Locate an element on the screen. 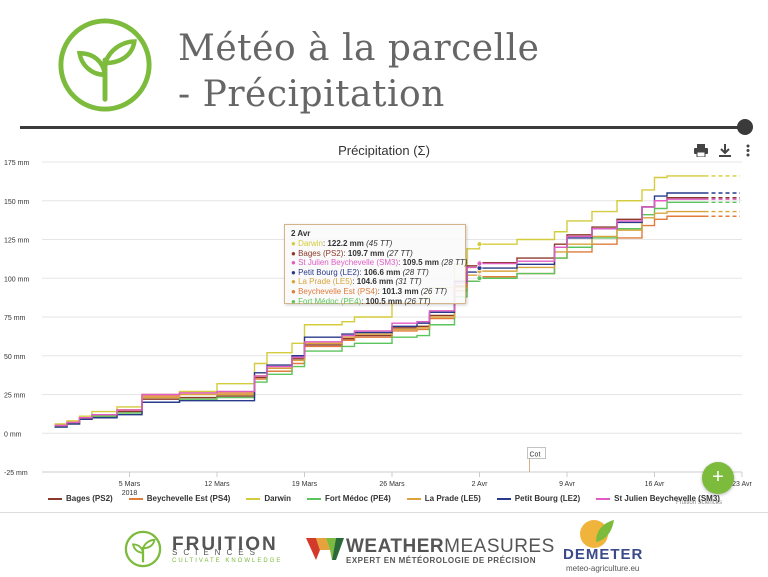  tooltip-value: 104.6 mm is located at coordinates (375, 282).